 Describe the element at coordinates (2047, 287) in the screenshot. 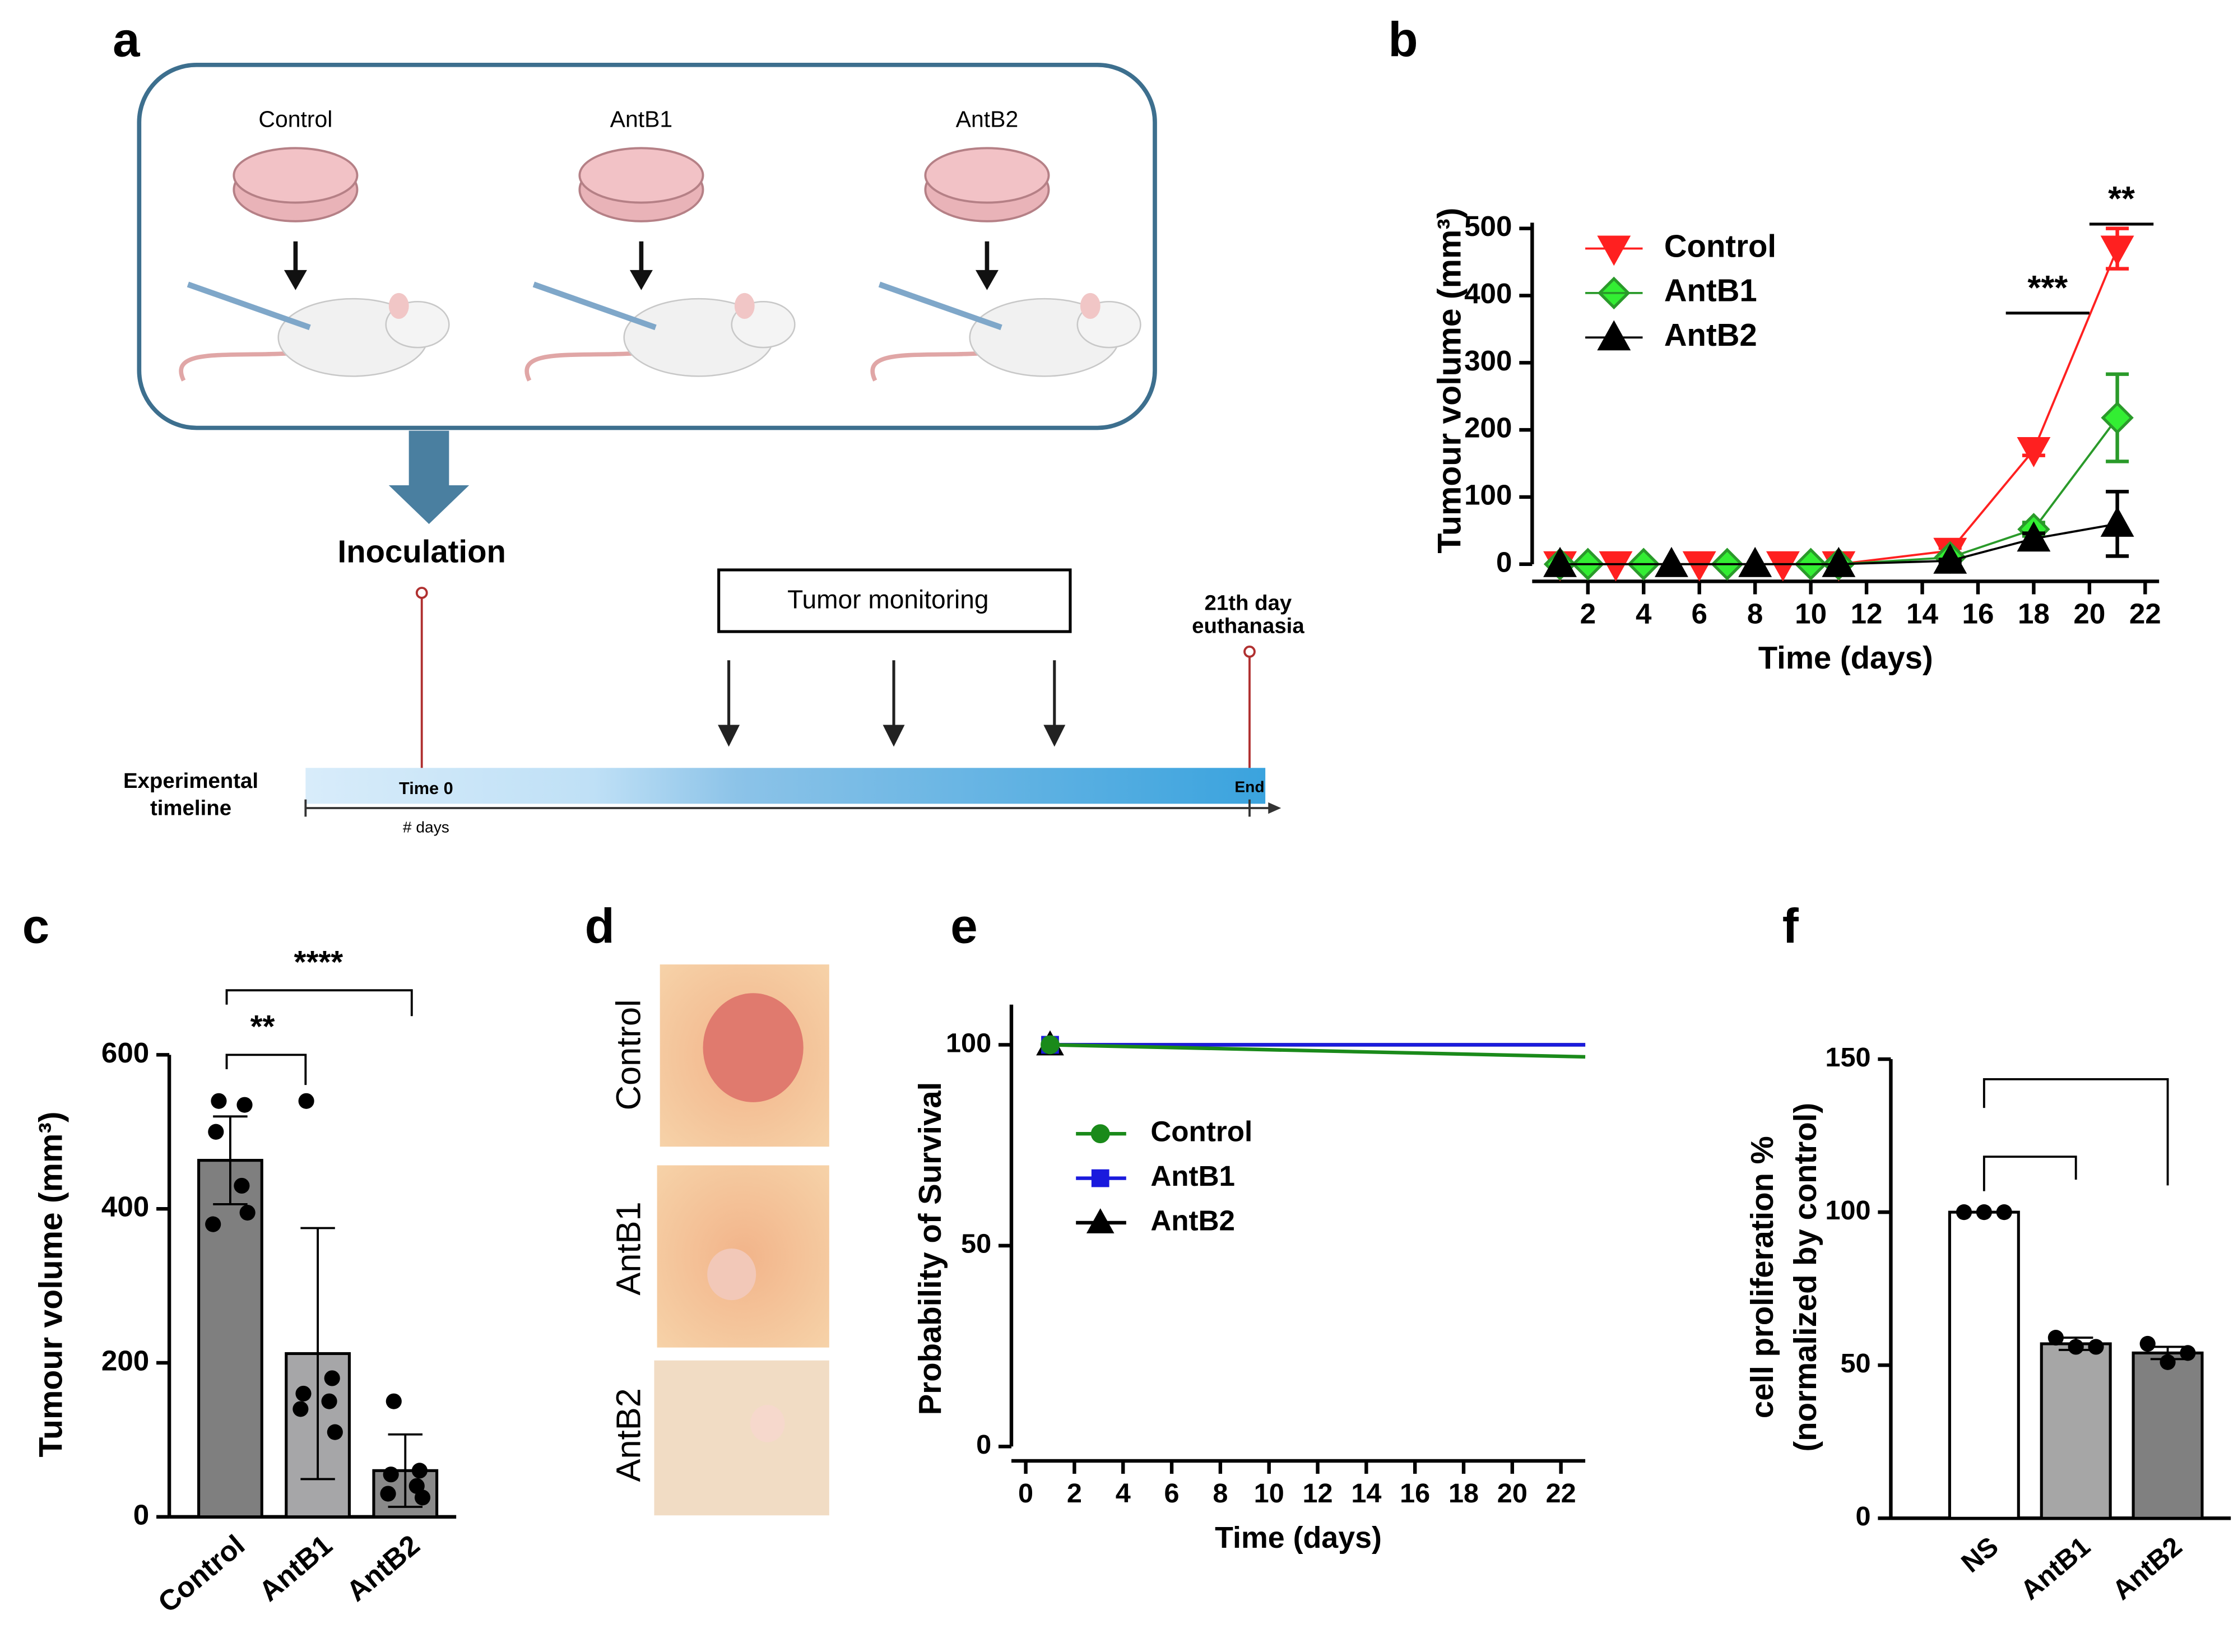

I see `sig-label: ***` at that location.